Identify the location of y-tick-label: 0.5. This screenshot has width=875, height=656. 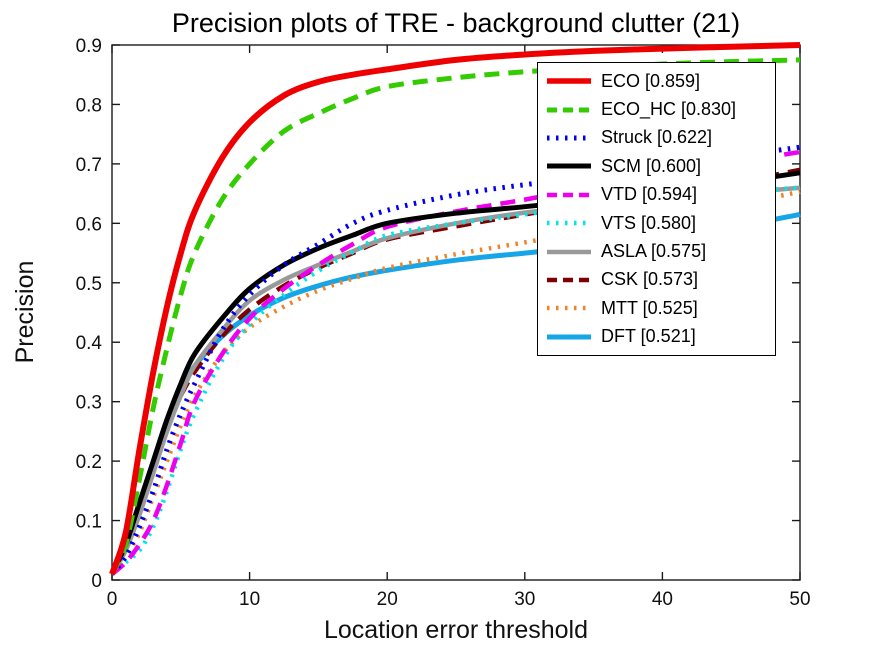
(89, 284).